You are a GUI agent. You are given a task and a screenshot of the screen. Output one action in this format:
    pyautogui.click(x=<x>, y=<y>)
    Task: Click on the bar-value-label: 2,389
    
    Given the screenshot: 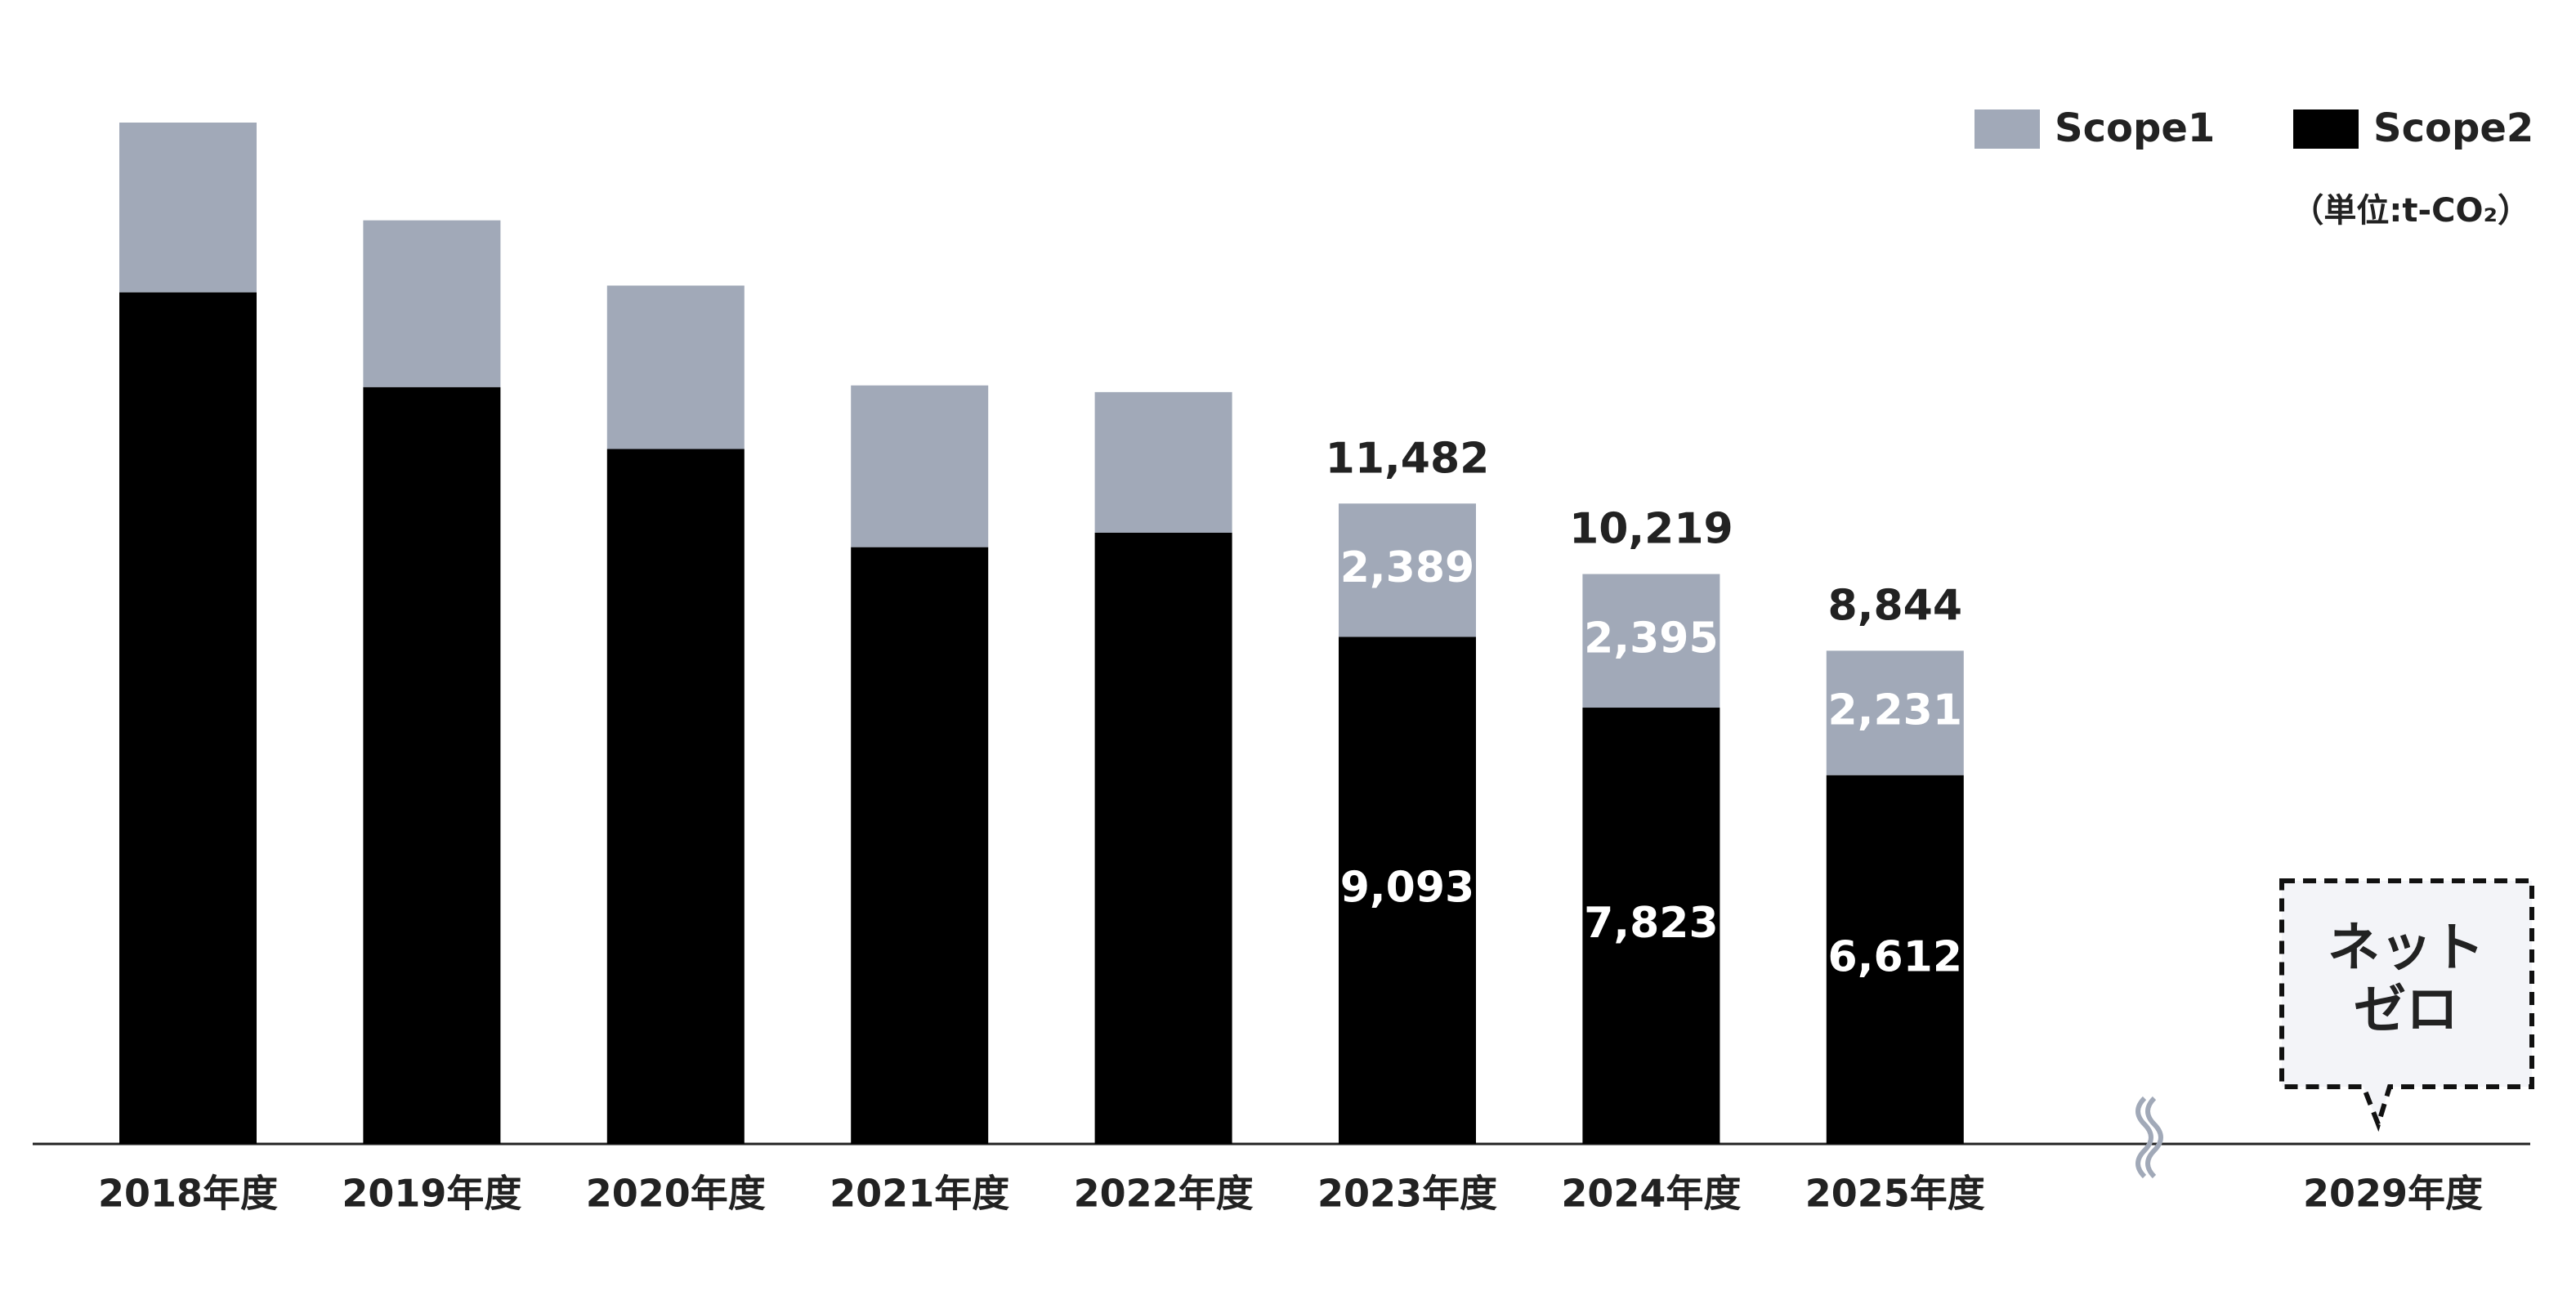 What is the action you would take?
    pyautogui.click(x=1407, y=567)
    